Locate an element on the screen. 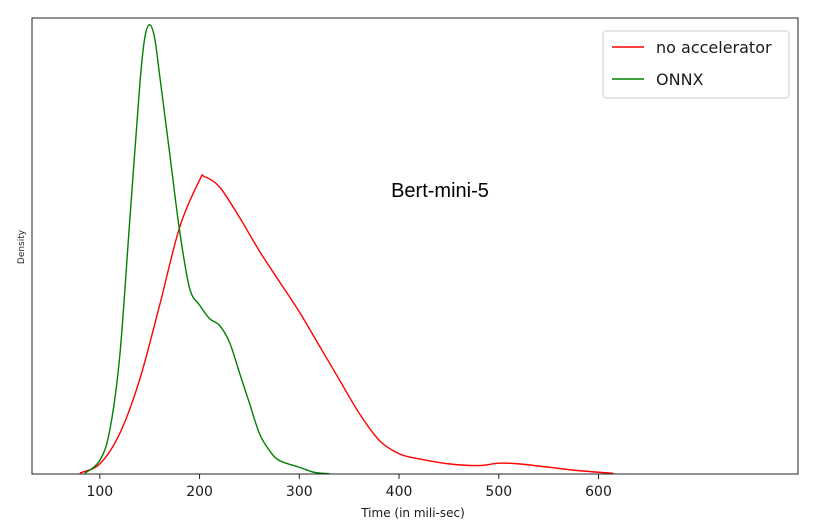 The image size is (826, 524). x-tick-label: 400 is located at coordinates (399, 492).